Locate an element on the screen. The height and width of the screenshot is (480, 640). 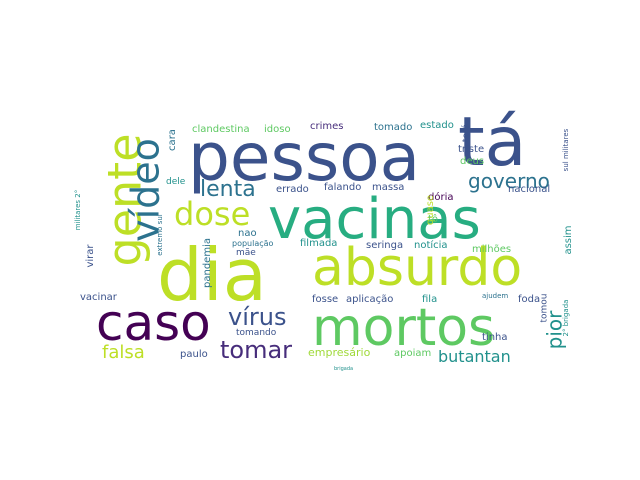
word-seringa: seringa is located at coordinates (384, 245).